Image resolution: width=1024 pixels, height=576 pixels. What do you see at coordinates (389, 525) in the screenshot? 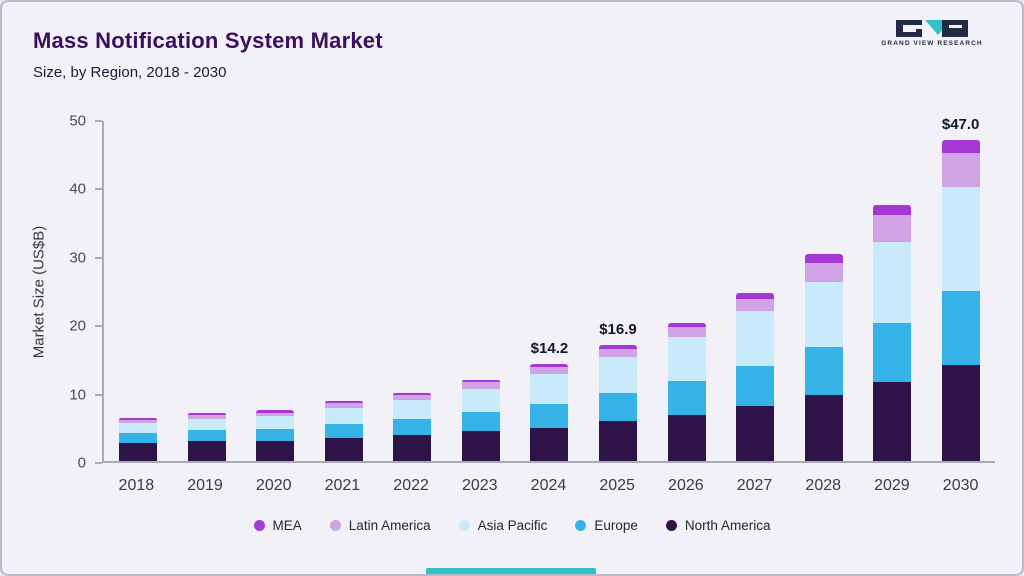
I see `legend-label: Latin America` at bounding box center [389, 525].